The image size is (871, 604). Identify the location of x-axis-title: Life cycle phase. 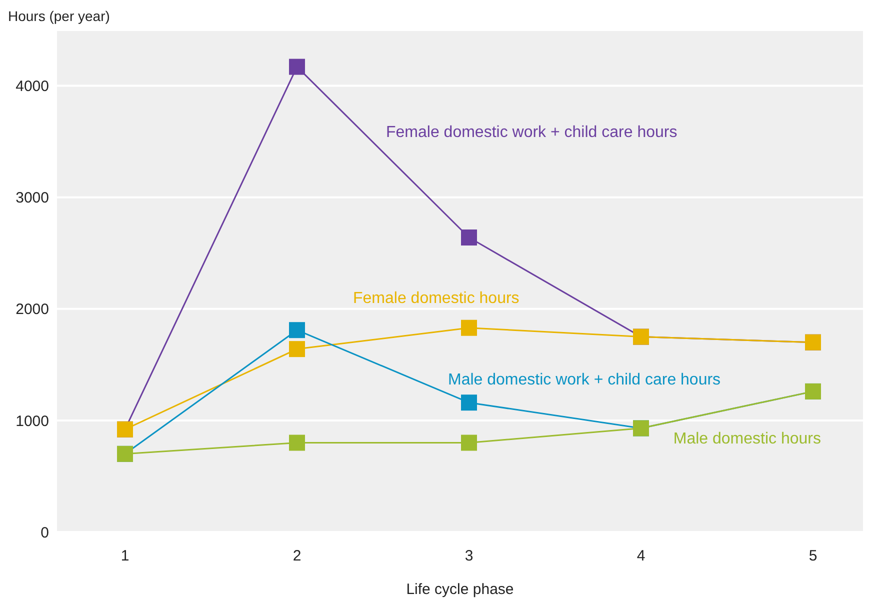
(460, 589).